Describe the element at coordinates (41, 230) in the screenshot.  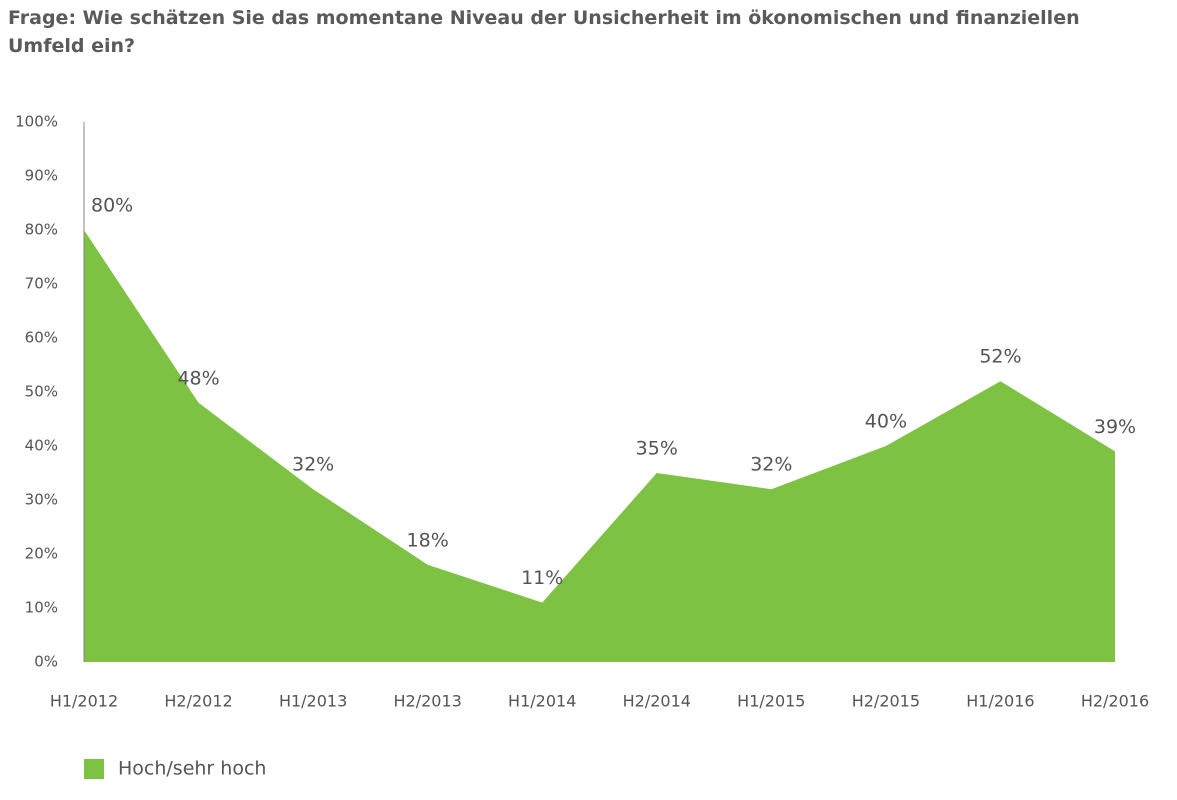
I see `y-tick-label: 80%` at that location.